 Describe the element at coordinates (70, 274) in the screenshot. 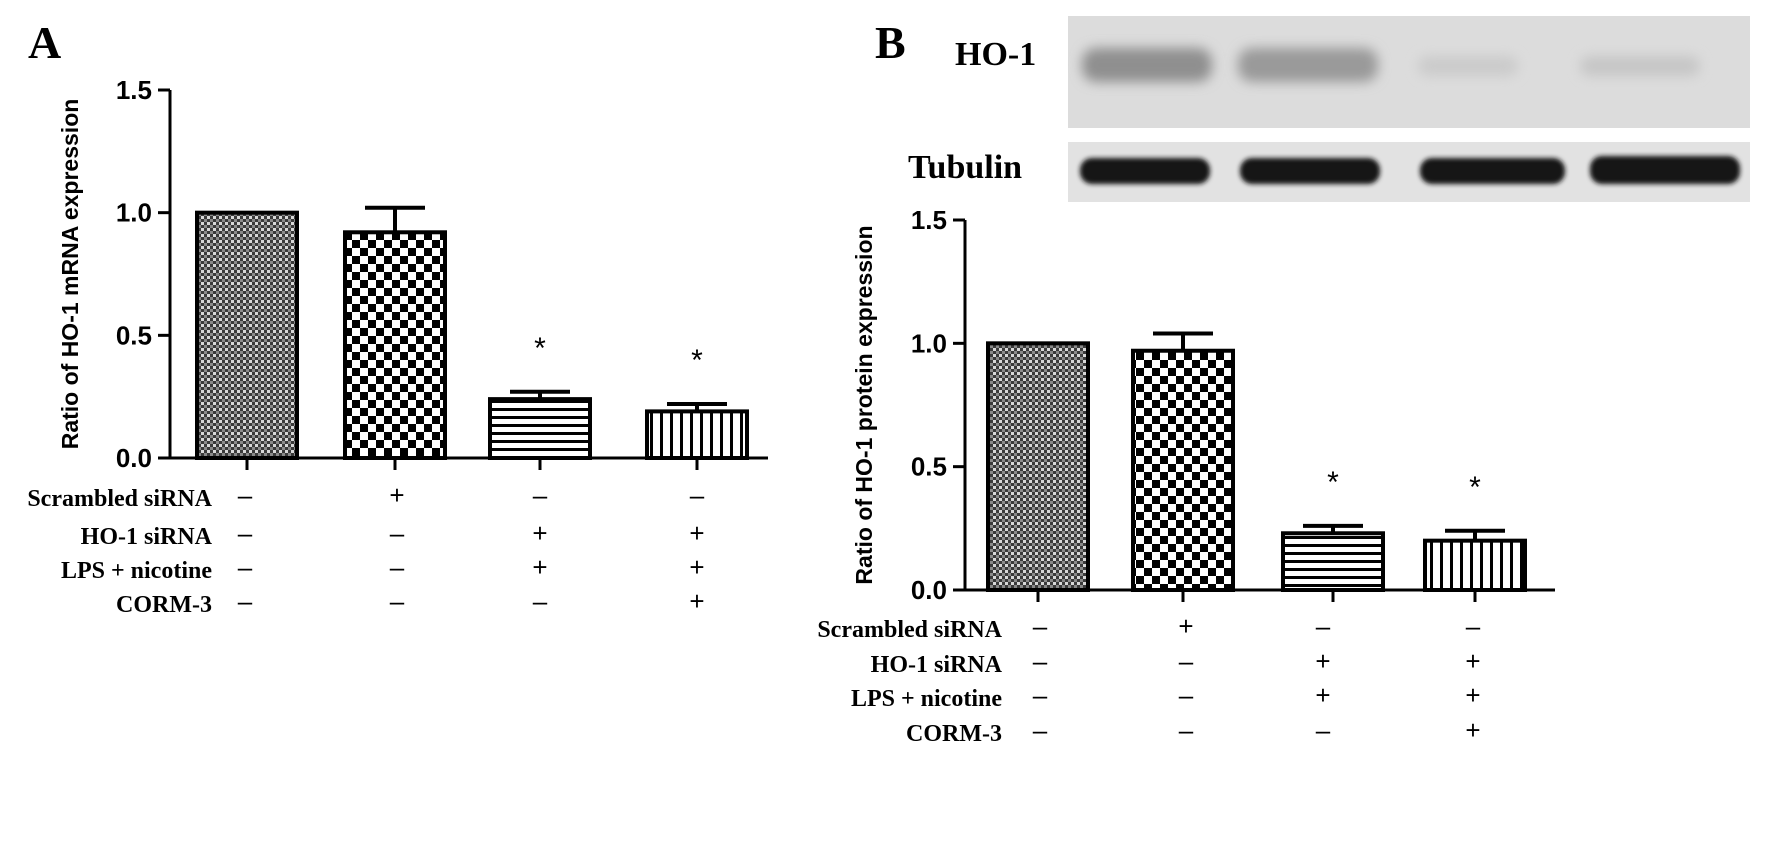

I see `y-axis-title: Ratio of HO-1 mRNA expression` at that location.